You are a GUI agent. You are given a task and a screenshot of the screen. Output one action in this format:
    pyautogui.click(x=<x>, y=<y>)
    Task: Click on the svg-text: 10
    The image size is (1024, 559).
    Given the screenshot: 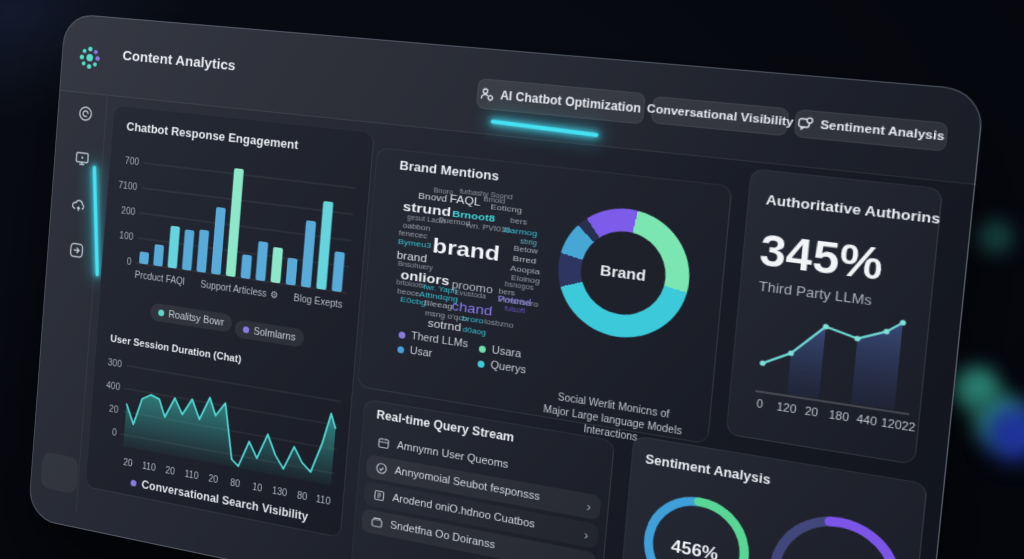 What is the action you would take?
    pyautogui.click(x=257, y=487)
    